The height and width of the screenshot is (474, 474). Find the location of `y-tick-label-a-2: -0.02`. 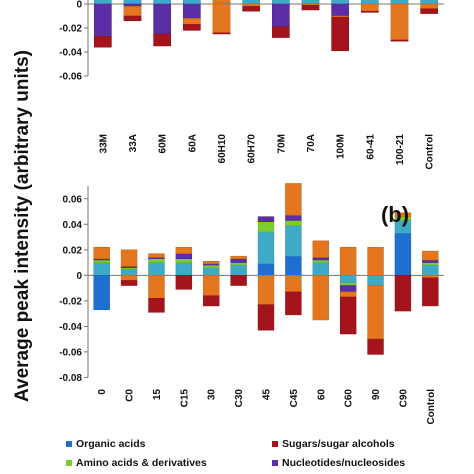

y-tick-label-a-2: -0.02 is located at coordinates (70, 29).